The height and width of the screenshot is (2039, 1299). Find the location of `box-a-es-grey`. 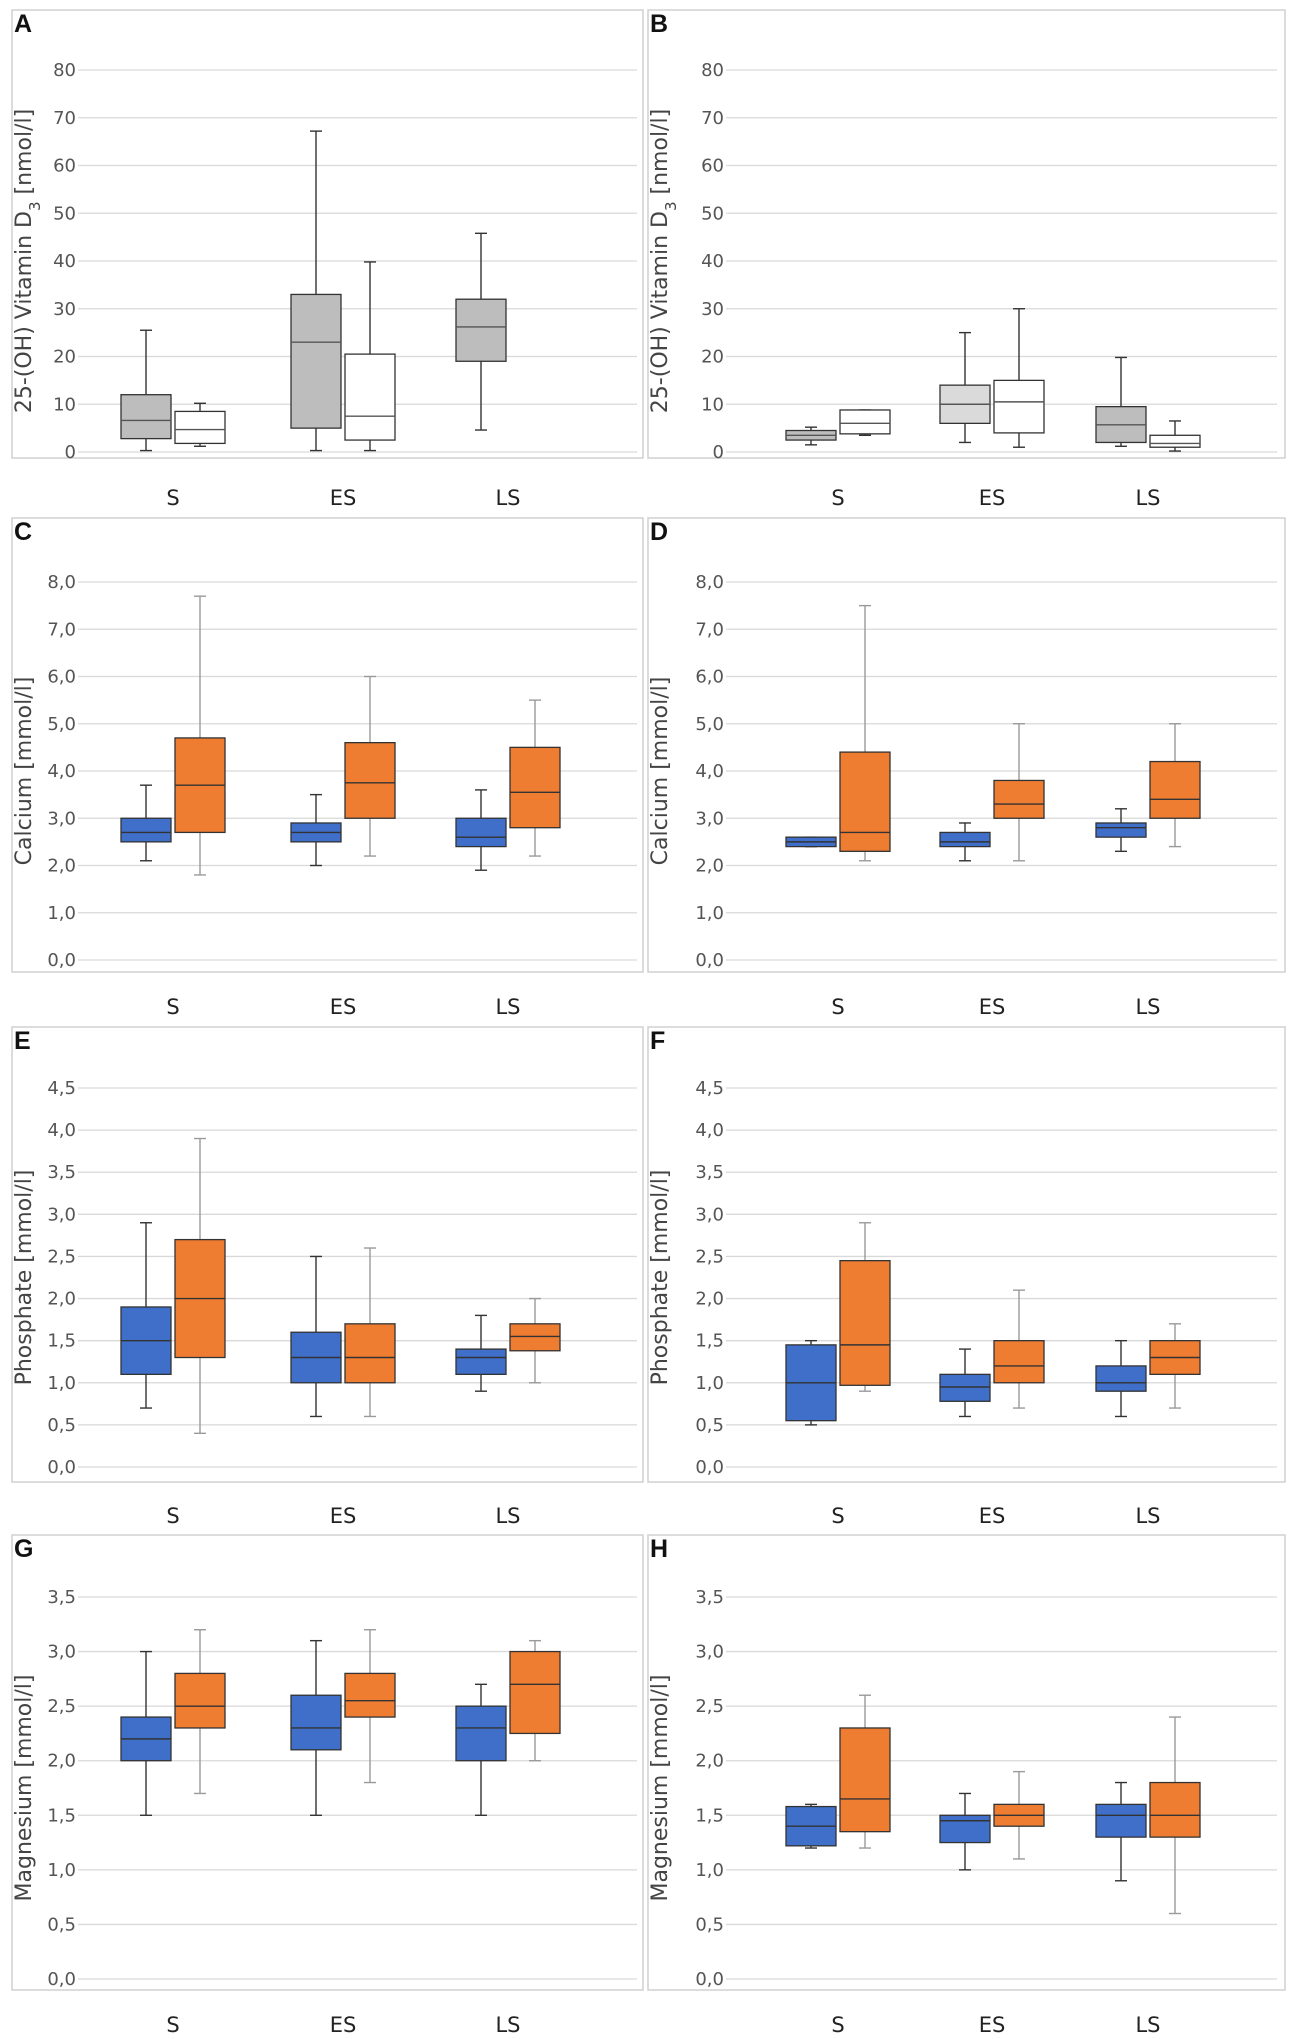

box-a-es-grey is located at coordinates (316, 291).